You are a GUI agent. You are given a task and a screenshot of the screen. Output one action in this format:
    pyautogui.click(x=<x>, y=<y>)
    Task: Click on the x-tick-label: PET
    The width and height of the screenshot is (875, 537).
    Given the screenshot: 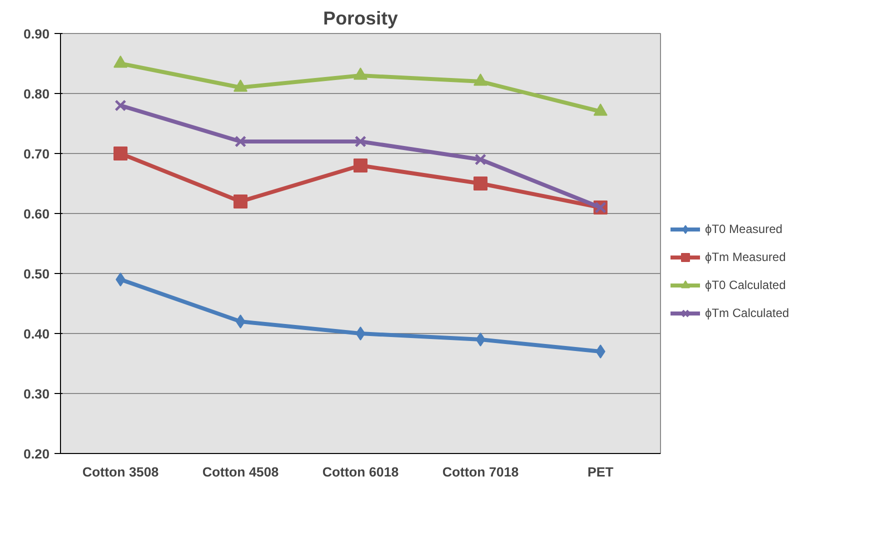 What is the action you would take?
    pyautogui.click(x=601, y=472)
    